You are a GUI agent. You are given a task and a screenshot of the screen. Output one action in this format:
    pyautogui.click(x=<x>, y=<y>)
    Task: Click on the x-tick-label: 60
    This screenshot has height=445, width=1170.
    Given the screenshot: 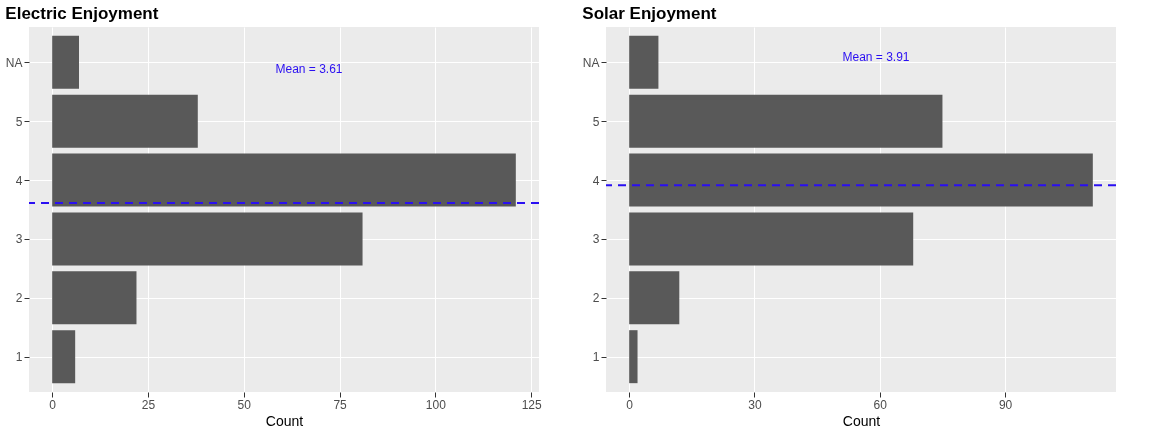 What is the action you would take?
    pyautogui.click(x=880, y=404)
    